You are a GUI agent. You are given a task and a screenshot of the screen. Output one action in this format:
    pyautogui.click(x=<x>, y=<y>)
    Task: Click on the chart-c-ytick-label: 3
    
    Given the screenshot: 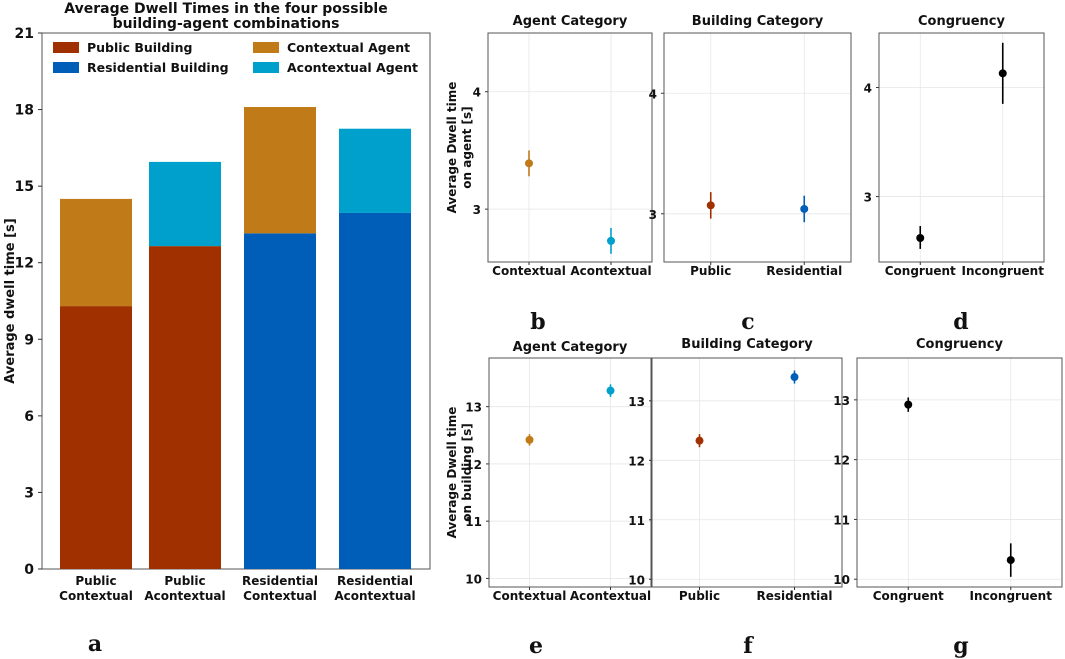 What is the action you would take?
    pyautogui.click(x=653, y=215)
    